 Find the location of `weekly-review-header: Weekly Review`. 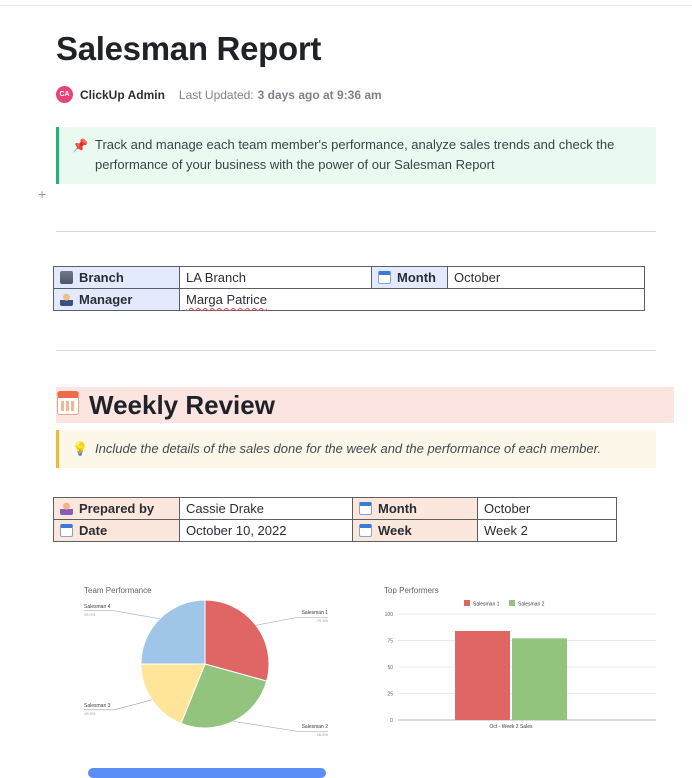

weekly-review-header: Weekly Review is located at coordinates (365, 405).